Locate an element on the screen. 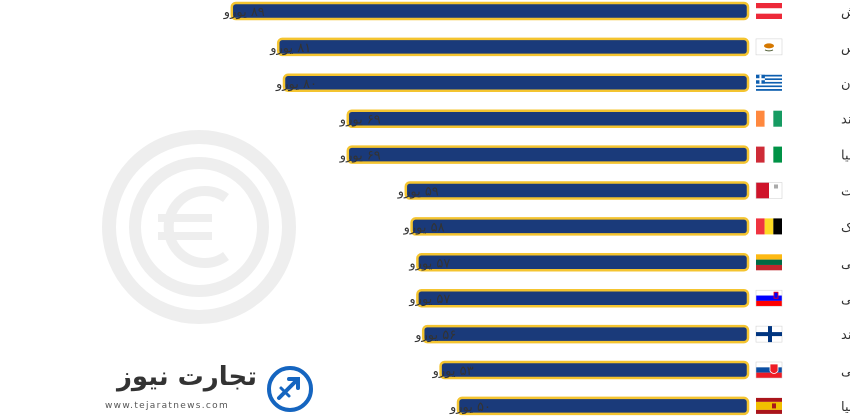 The height and width of the screenshot is (420, 850). country-label: بلژیک is located at coordinates (845, 227).